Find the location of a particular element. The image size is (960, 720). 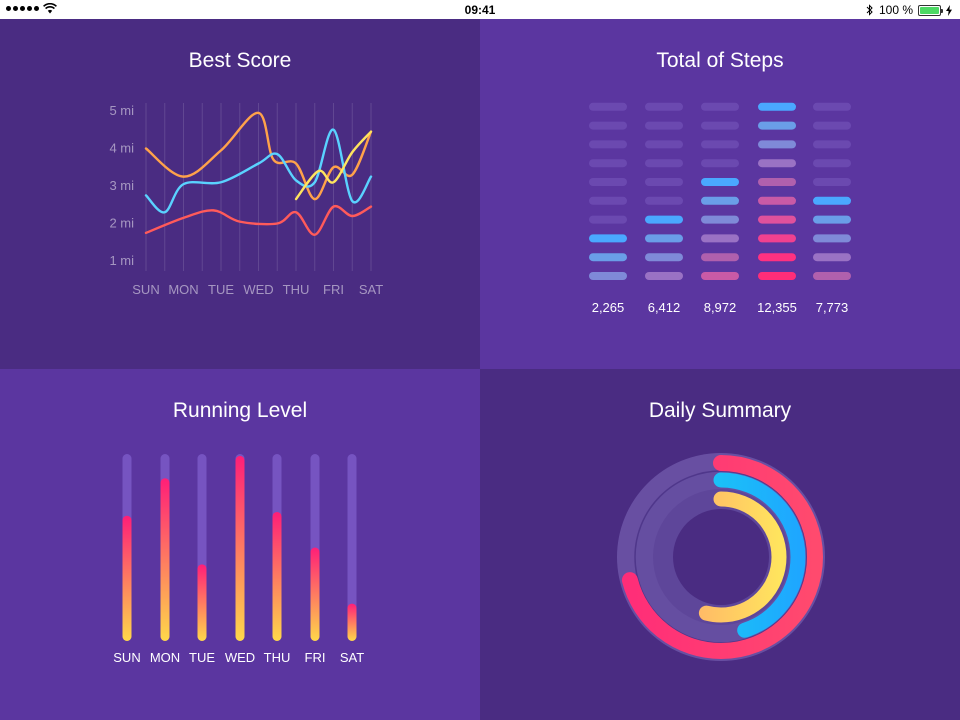

run-label-thu: THU is located at coordinates (277, 657).